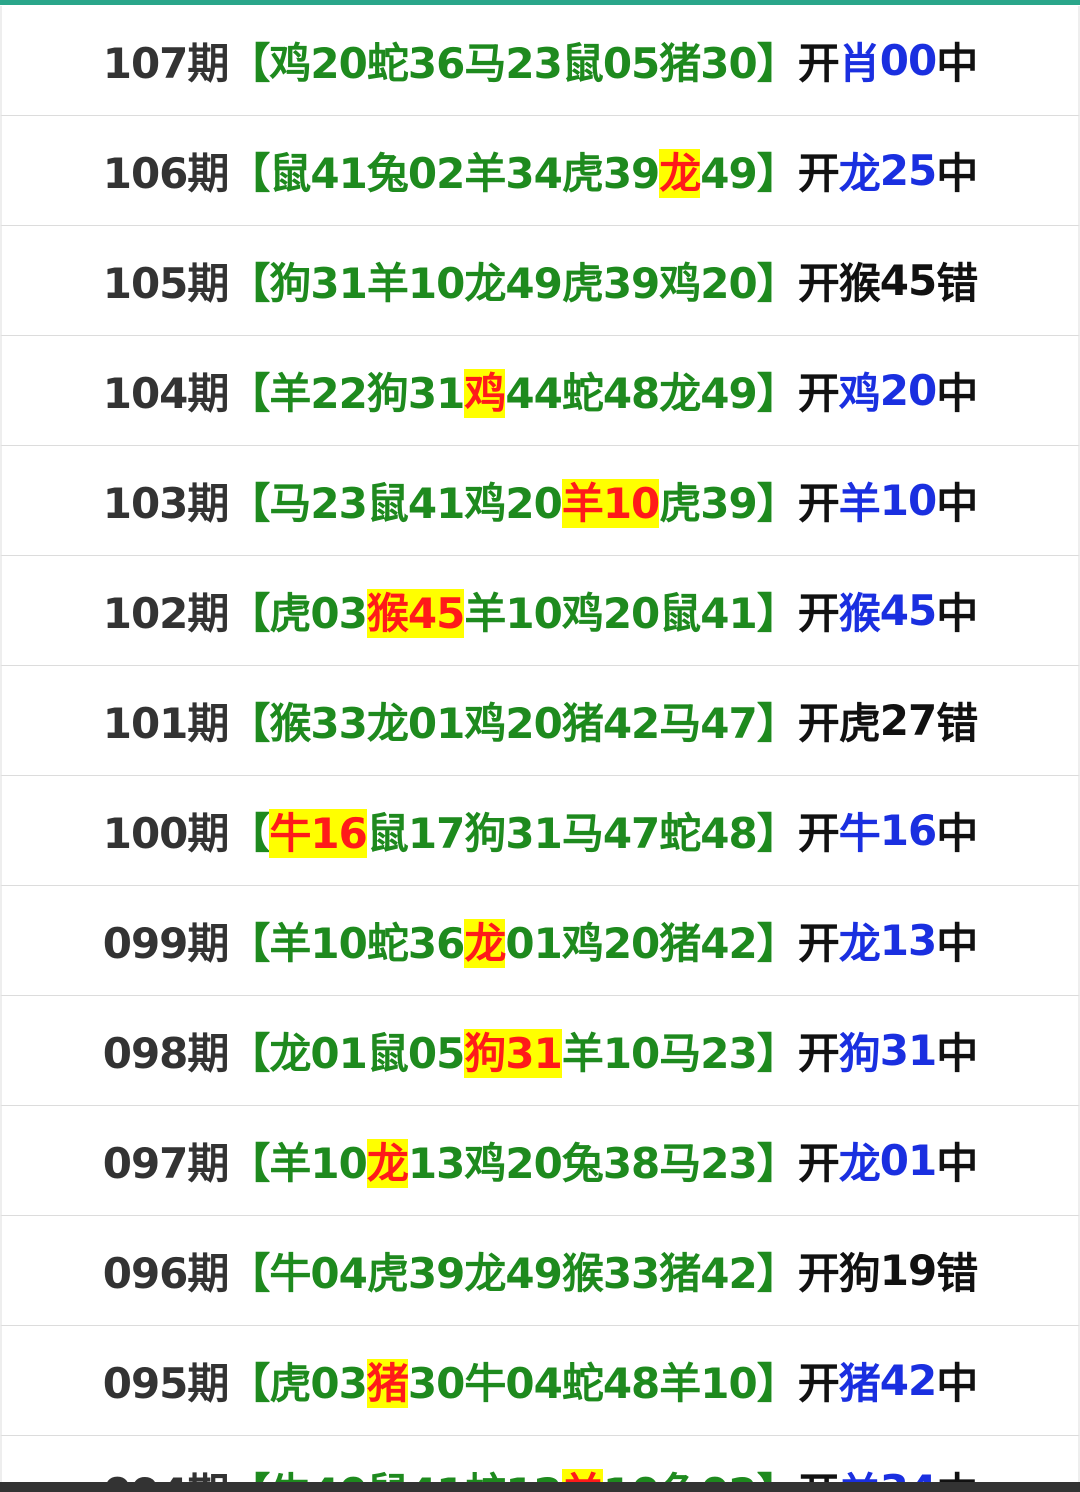 Image resolution: width=1080 pixels, height=1492 pixels. Describe the element at coordinates (859, 503) in the screenshot. I see `result-animal: 羊` at that location.